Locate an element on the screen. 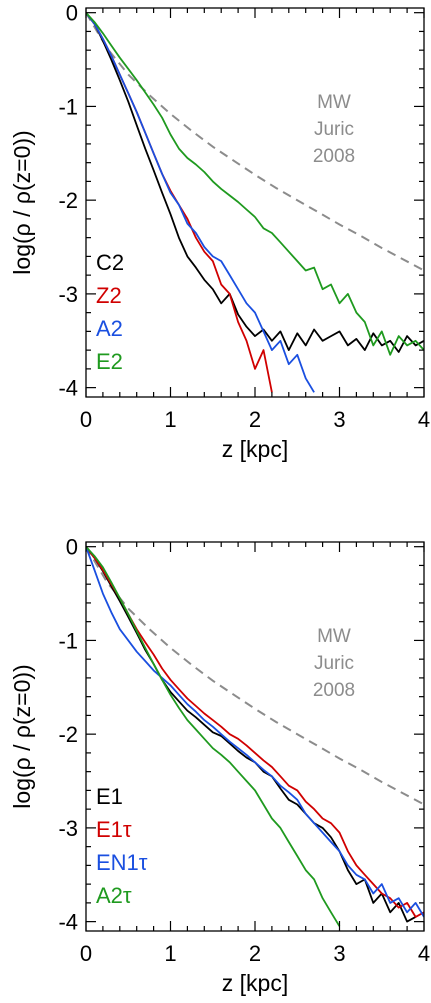 This screenshot has height=1003, width=431. legend-label-E1τ: E1τ is located at coordinates (114, 829).